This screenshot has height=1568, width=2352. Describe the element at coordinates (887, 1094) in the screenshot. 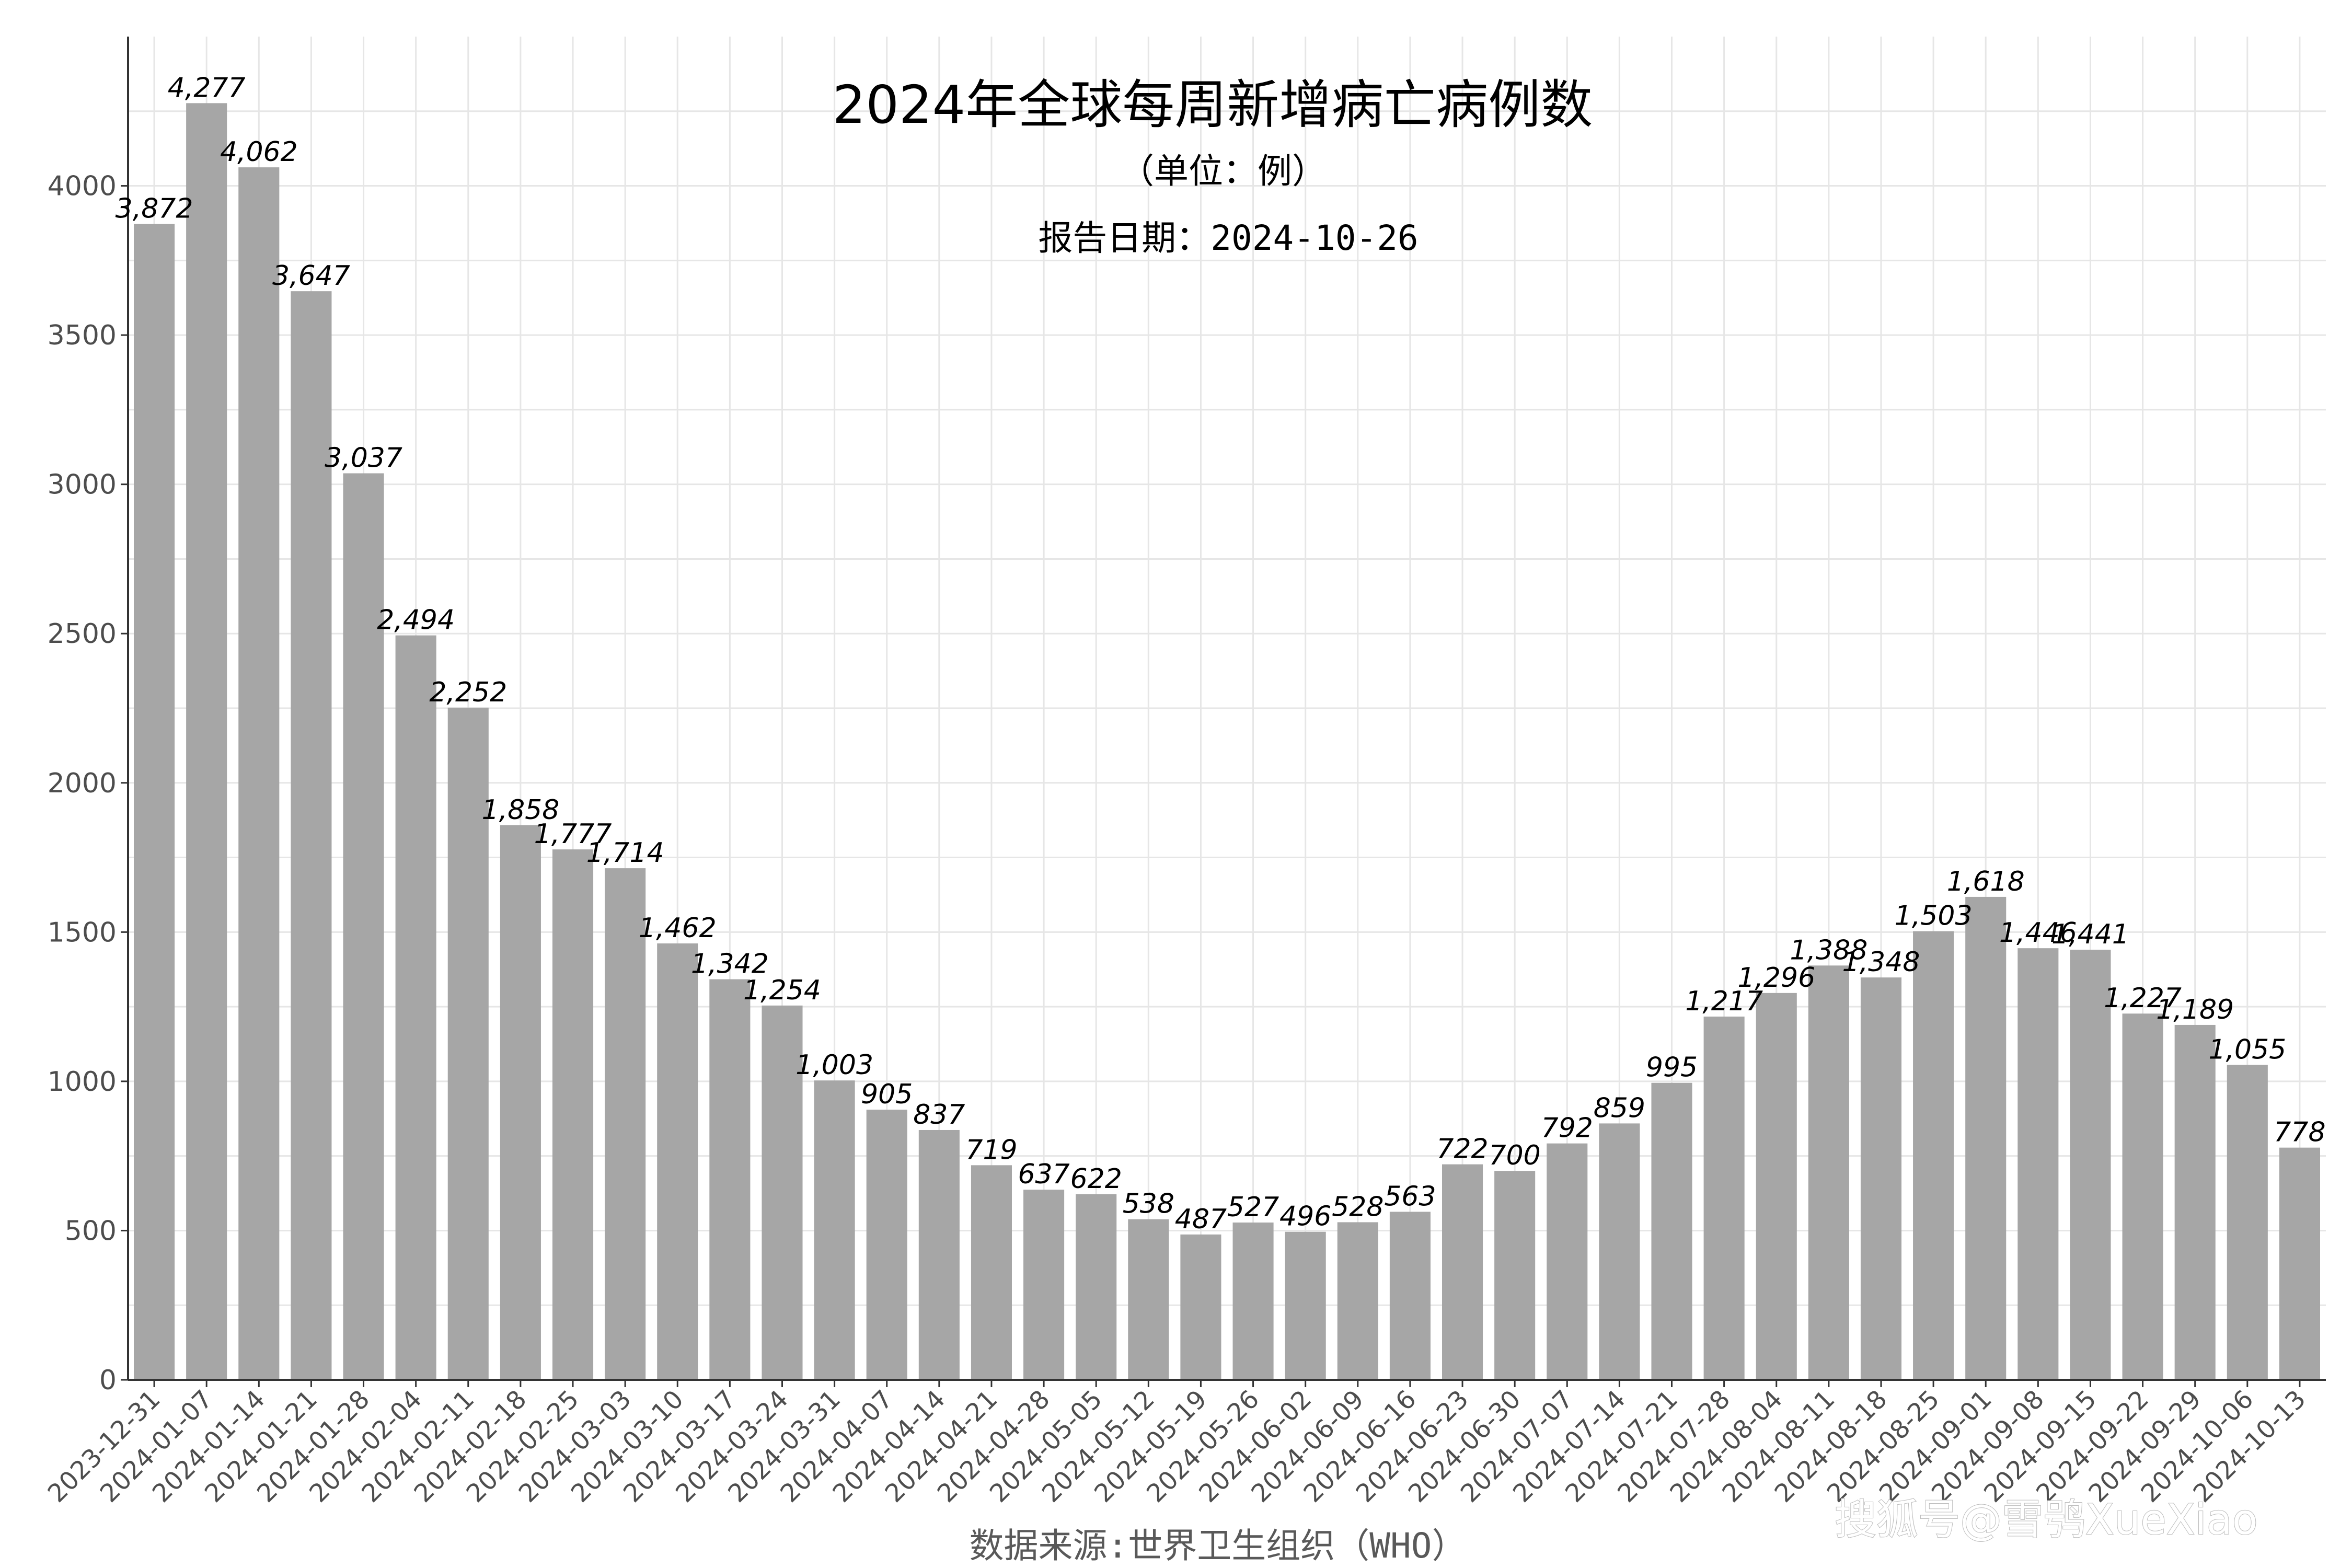

I see `data-label: 905` at that location.